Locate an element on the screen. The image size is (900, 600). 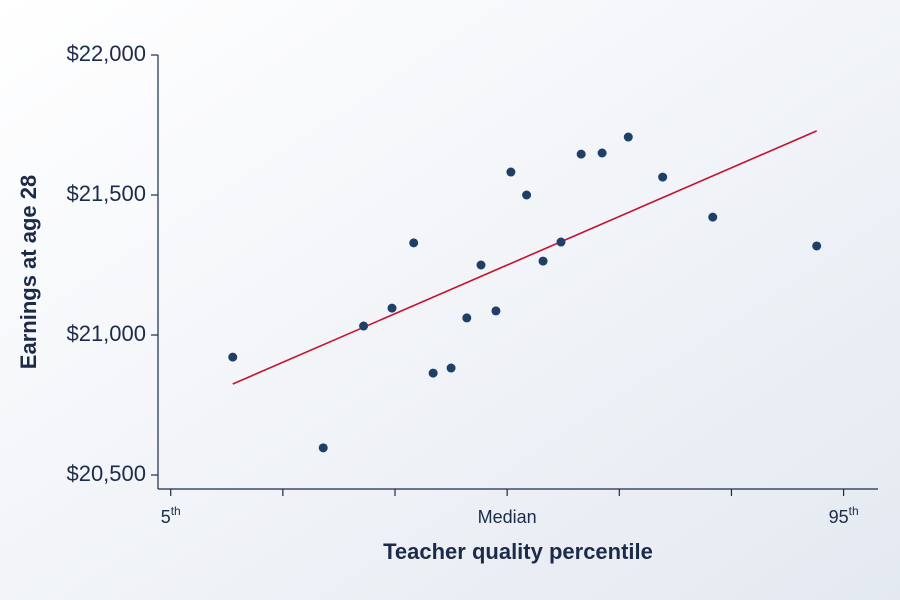
y-tick-label: $21,000 is located at coordinates (106, 333).